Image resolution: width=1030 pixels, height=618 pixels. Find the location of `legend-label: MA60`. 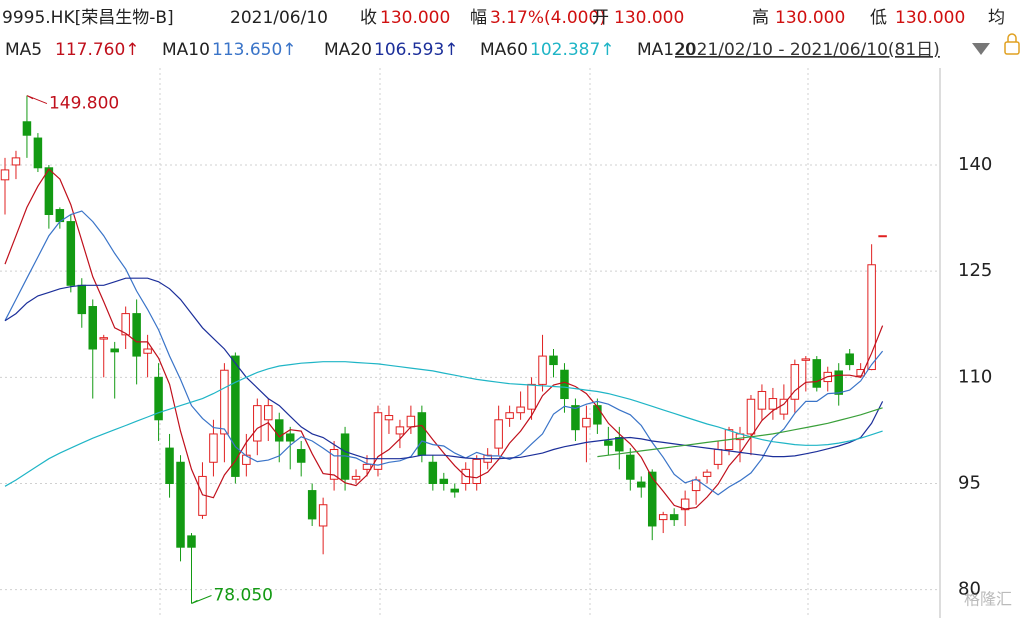

legend-label: MA60 is located at coordinates (504, 50).